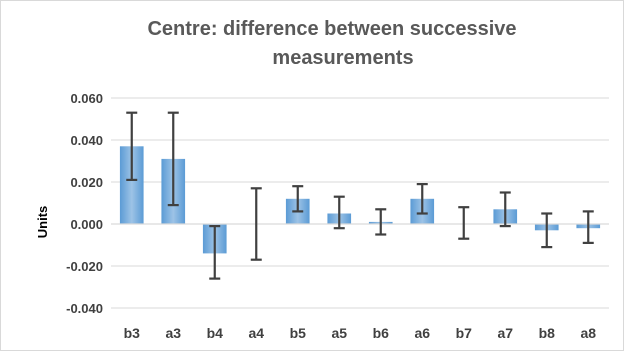 Image resolution: width=624 pixels, height=351 pixels. I want to click on x-tick-label: a4, so click(256, 333).